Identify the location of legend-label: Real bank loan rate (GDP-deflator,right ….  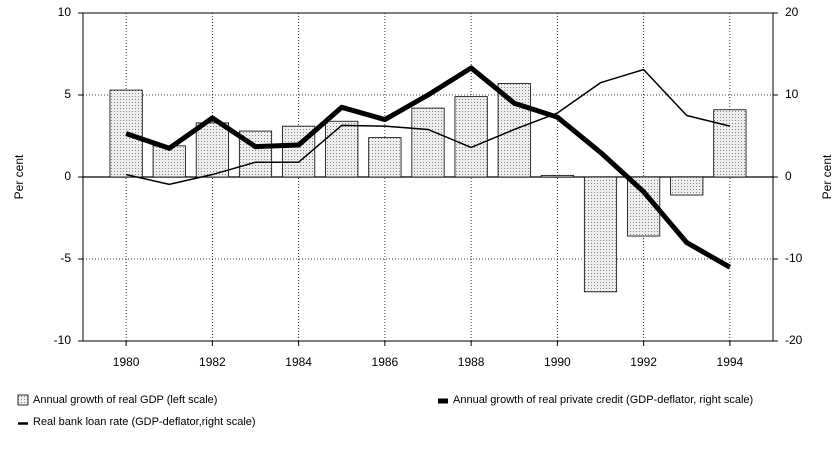
(144, 422).